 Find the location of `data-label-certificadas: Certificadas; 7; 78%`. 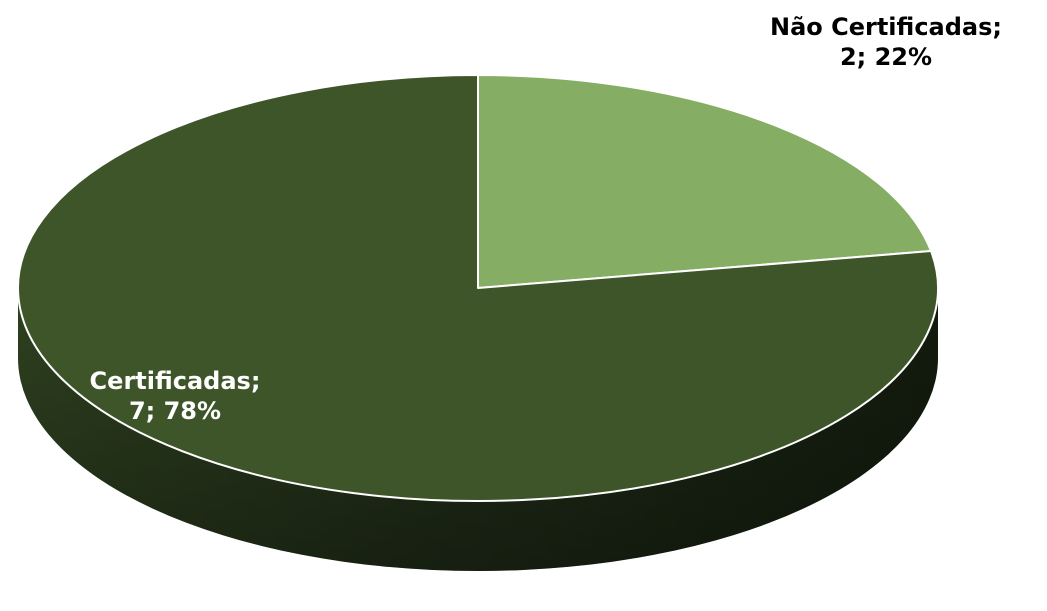

data-label-certificadas: Certificadas; 7; 78% is located at coordinates (175, 396).